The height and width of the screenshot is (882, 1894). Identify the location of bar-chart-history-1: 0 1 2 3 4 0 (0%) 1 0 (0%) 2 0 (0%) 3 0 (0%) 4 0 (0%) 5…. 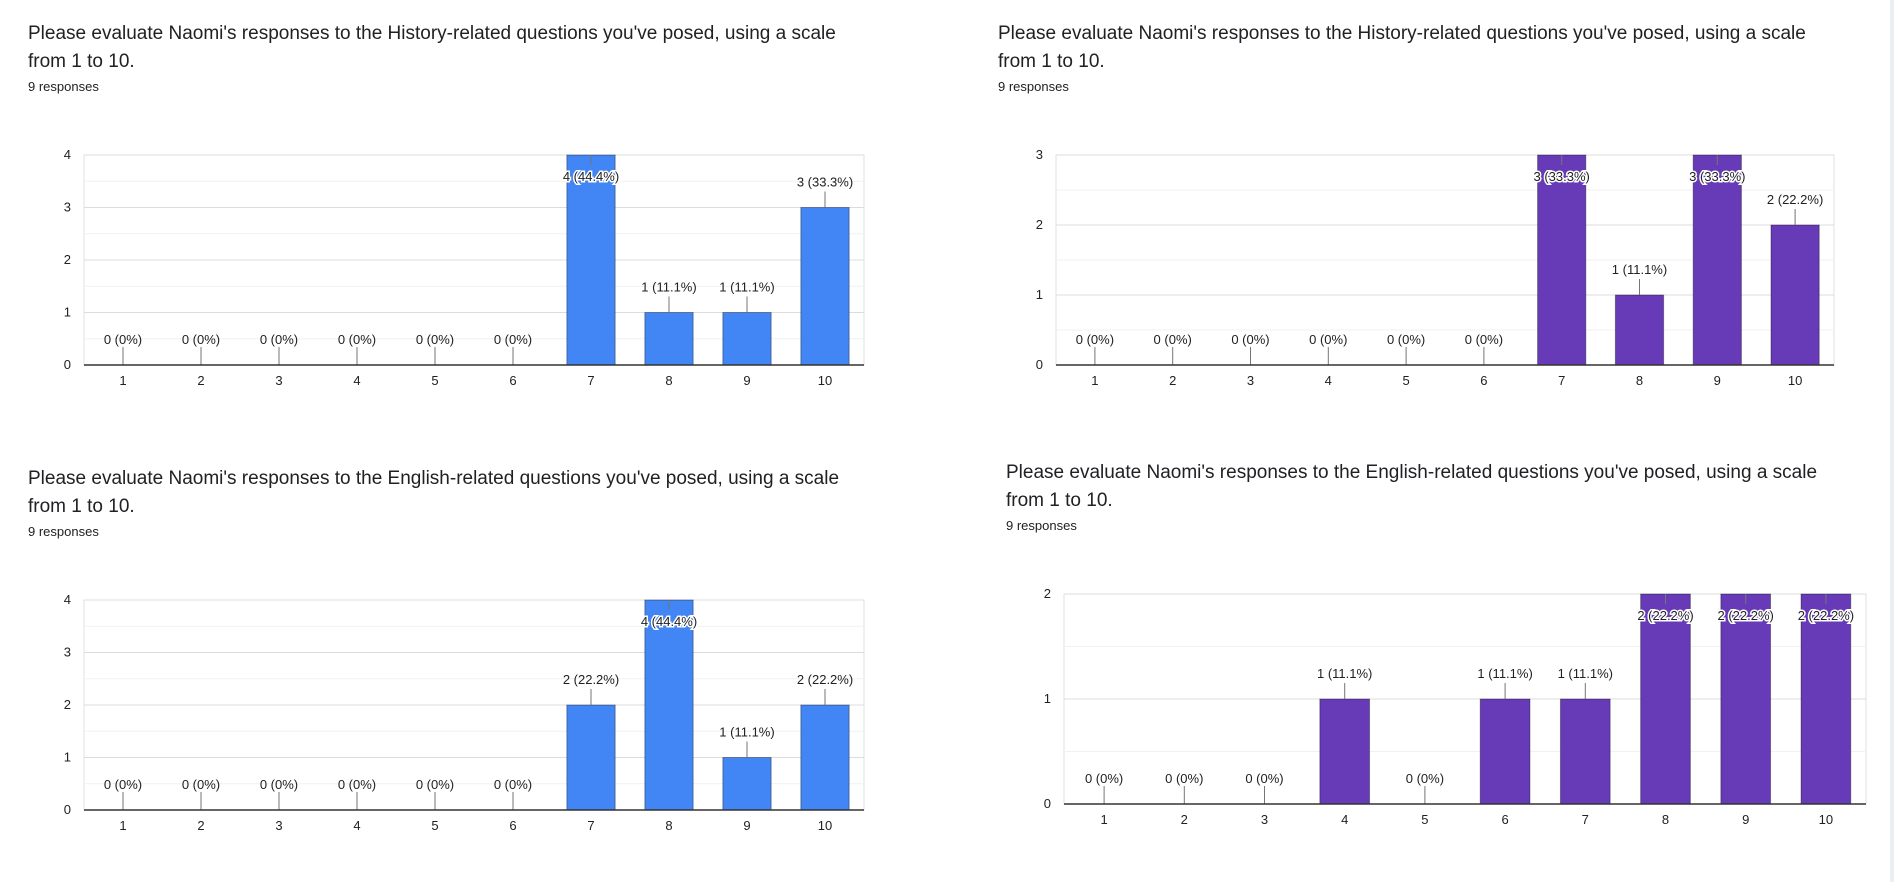
(464, 267).